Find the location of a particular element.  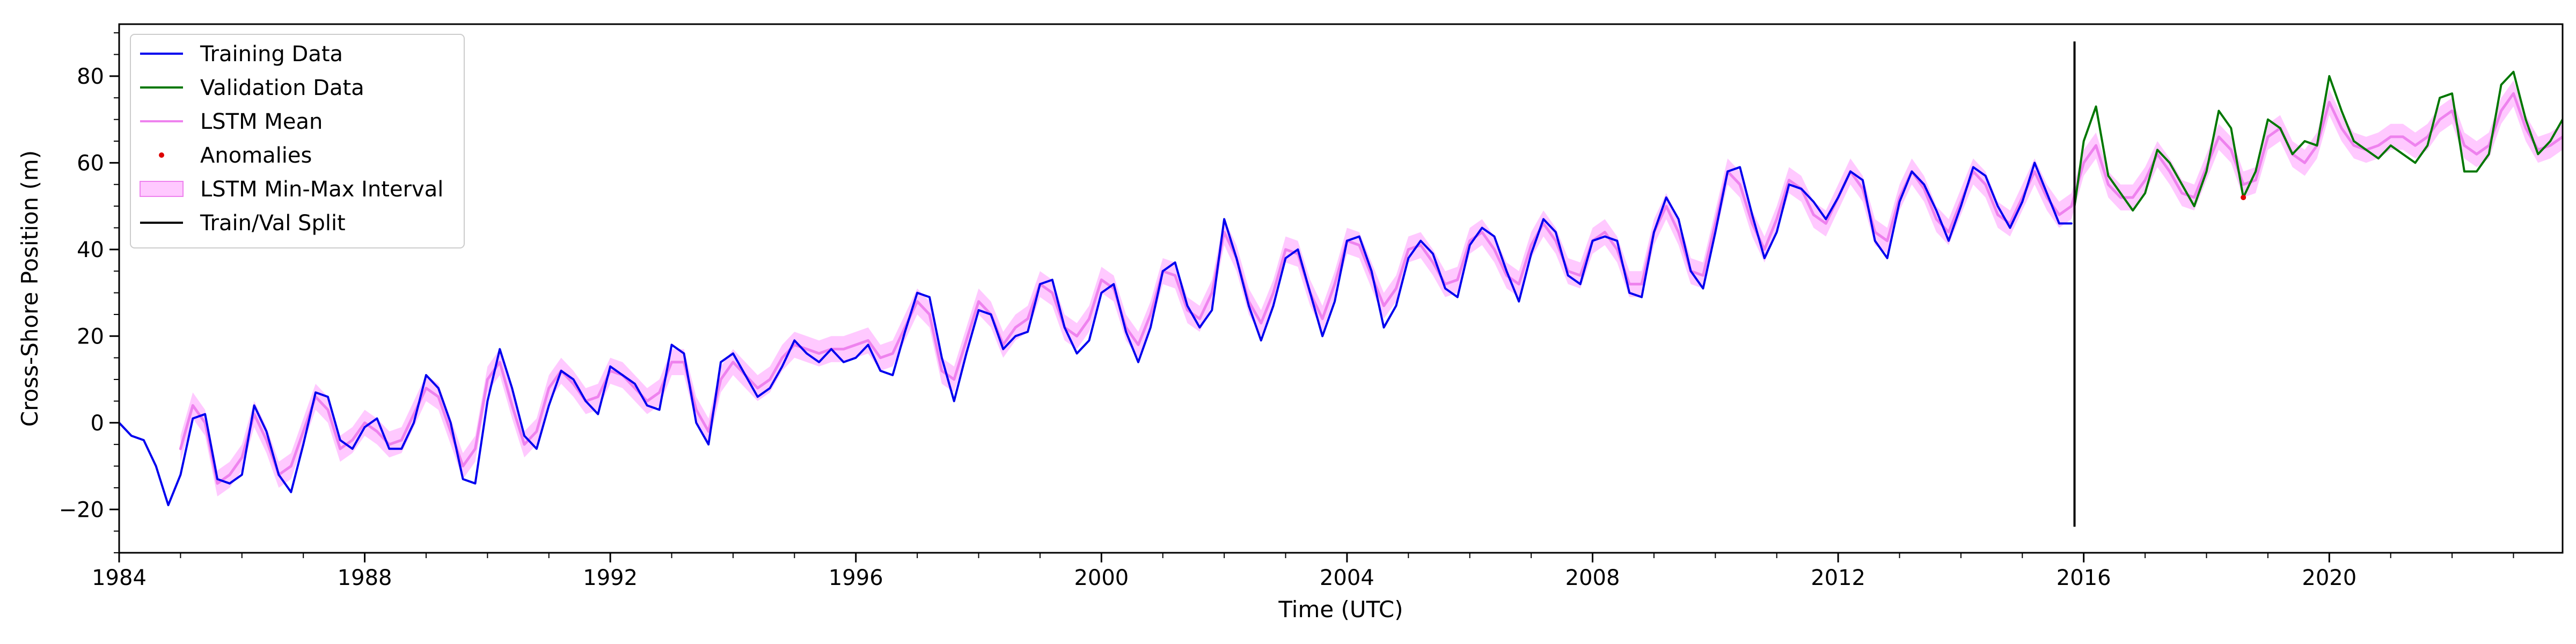

legend-swatch-anomalies is located at coordinates (161, 155).